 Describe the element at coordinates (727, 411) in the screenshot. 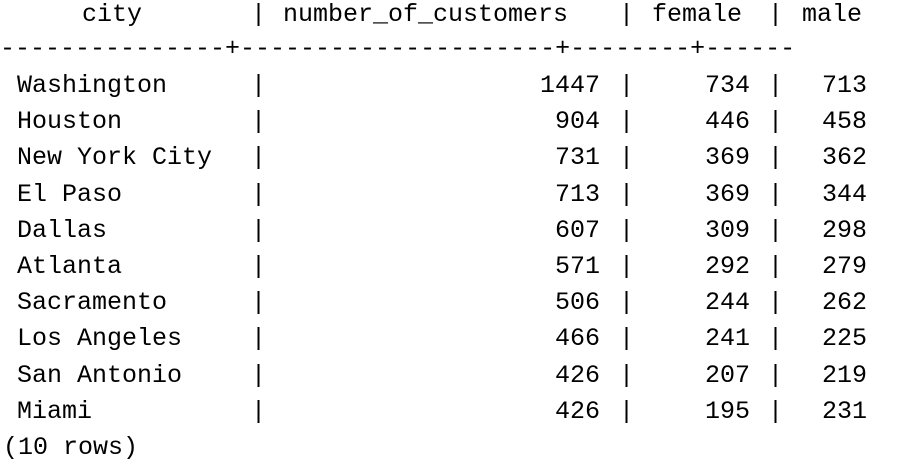

I see `cell-female: 195` at that location.